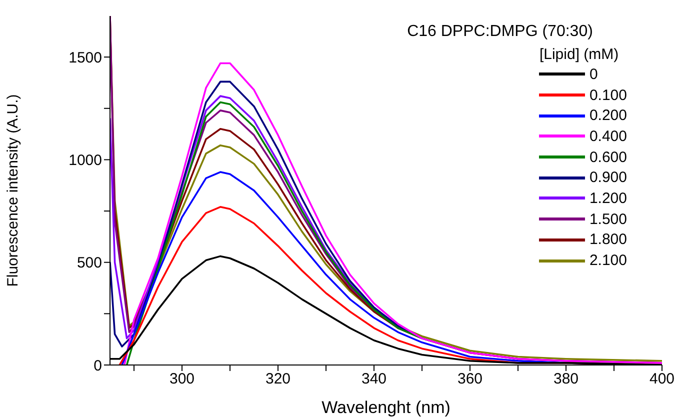 Image resolution: width=675 pixels, height=419 pixels. I want to click on legend-label: 0.200, so click(608, 115).